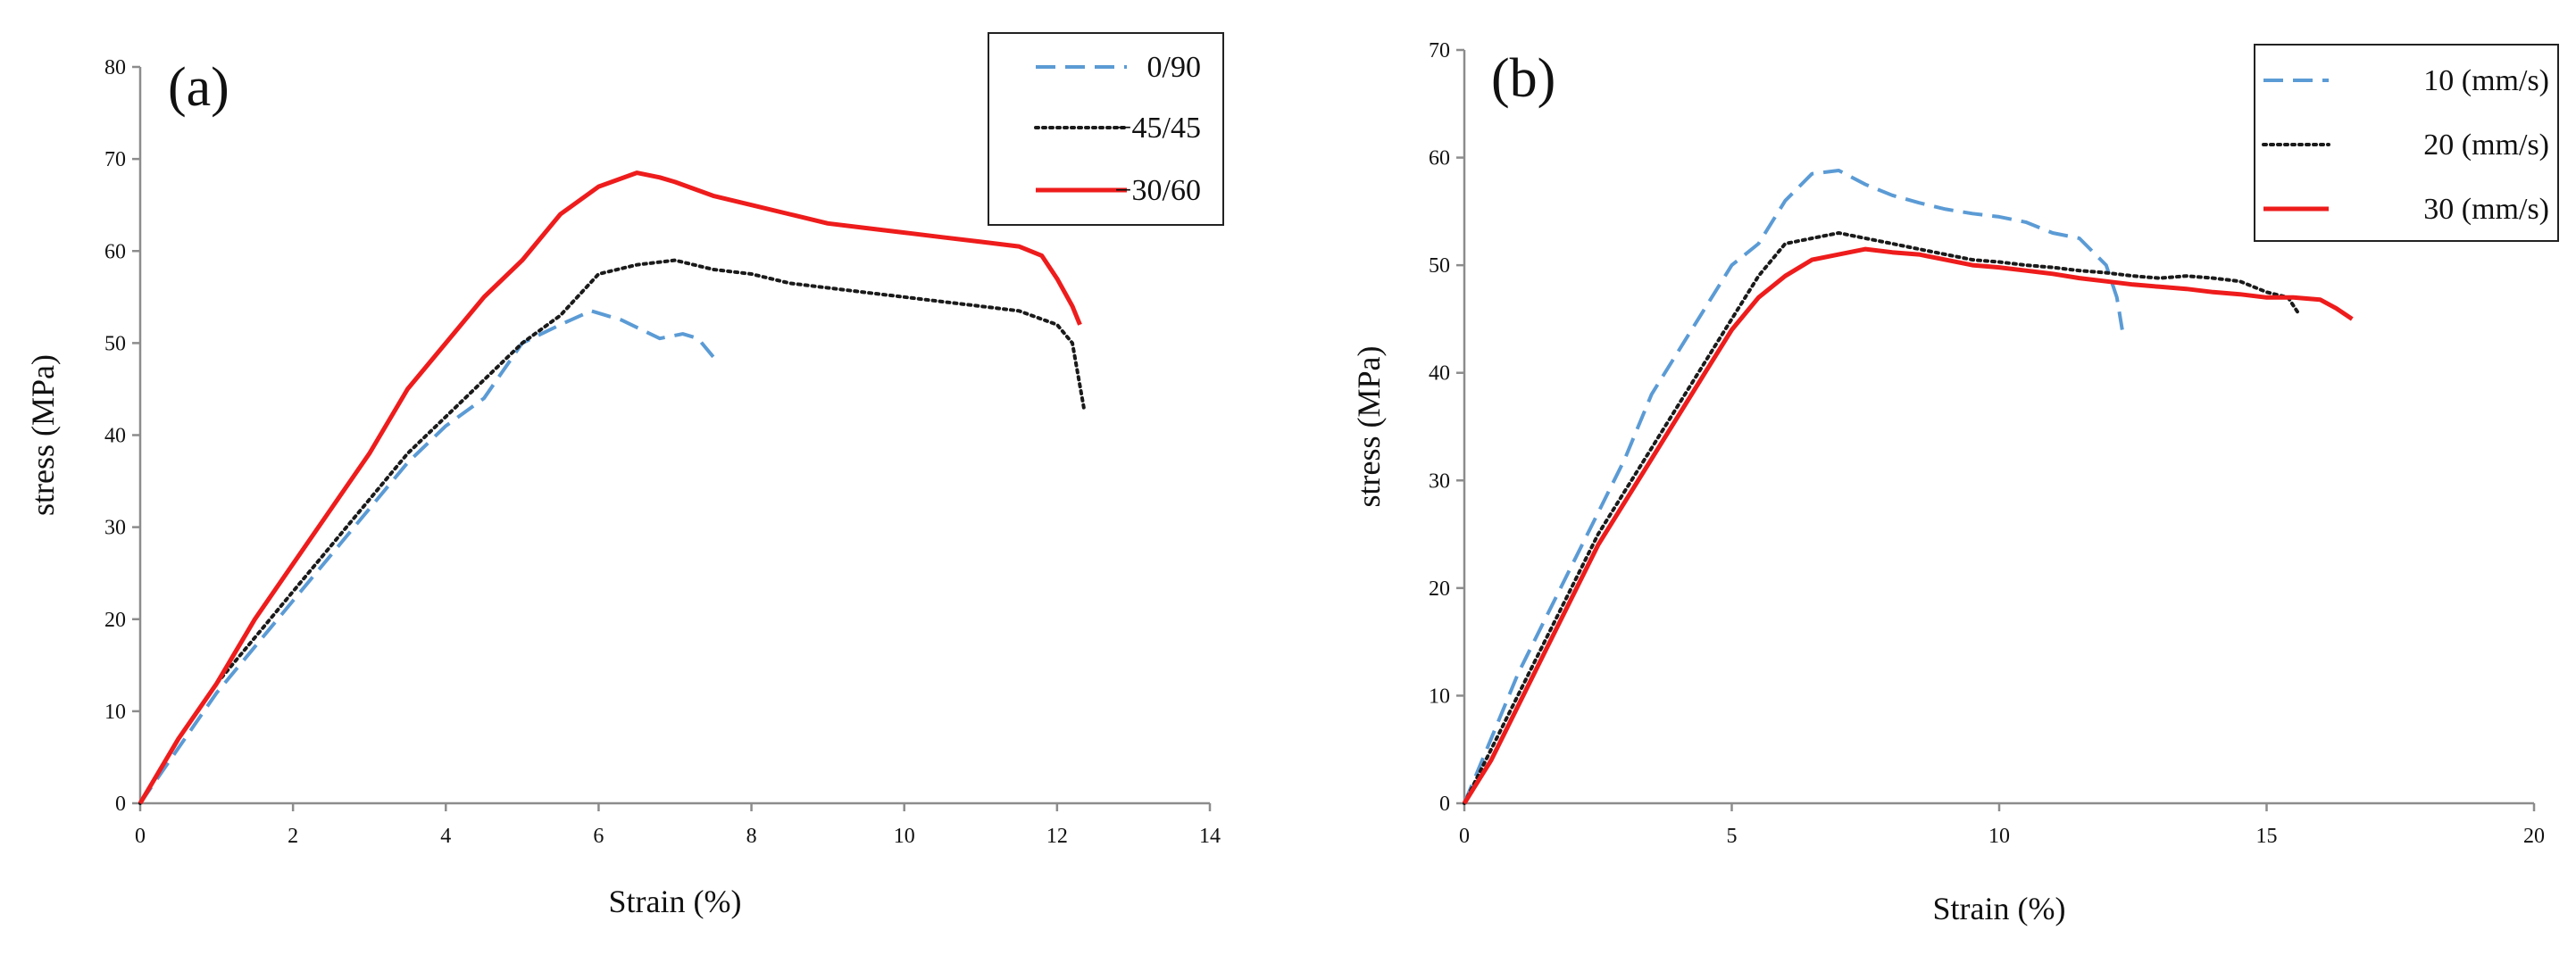 The height and width of the screenshot is (955, 2576). What do you see at coordinates (293, 836) in the screenshot?
I see `panel-a-x-tick-label: 2` at bounding box center [293, 836].